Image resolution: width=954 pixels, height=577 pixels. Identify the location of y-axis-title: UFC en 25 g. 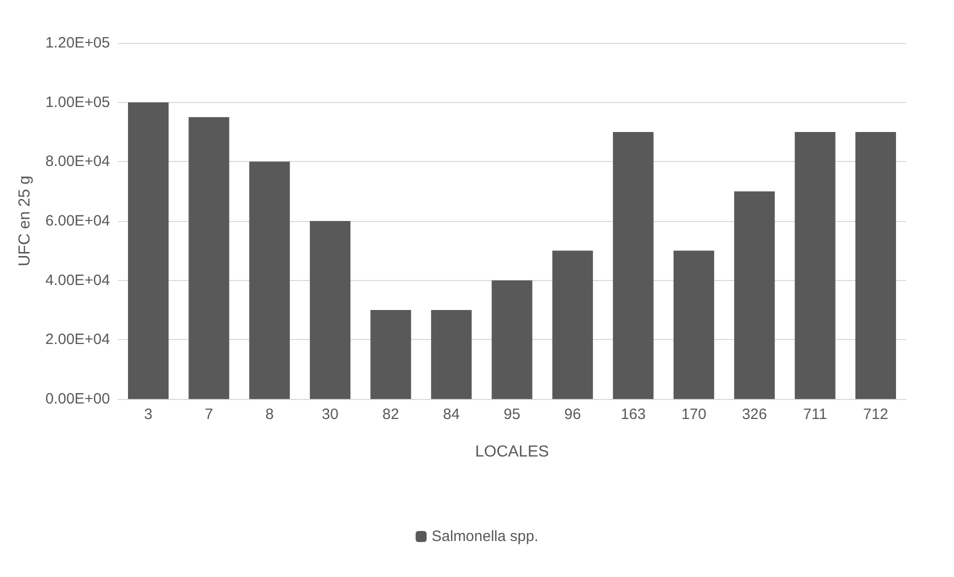
(25, 221).